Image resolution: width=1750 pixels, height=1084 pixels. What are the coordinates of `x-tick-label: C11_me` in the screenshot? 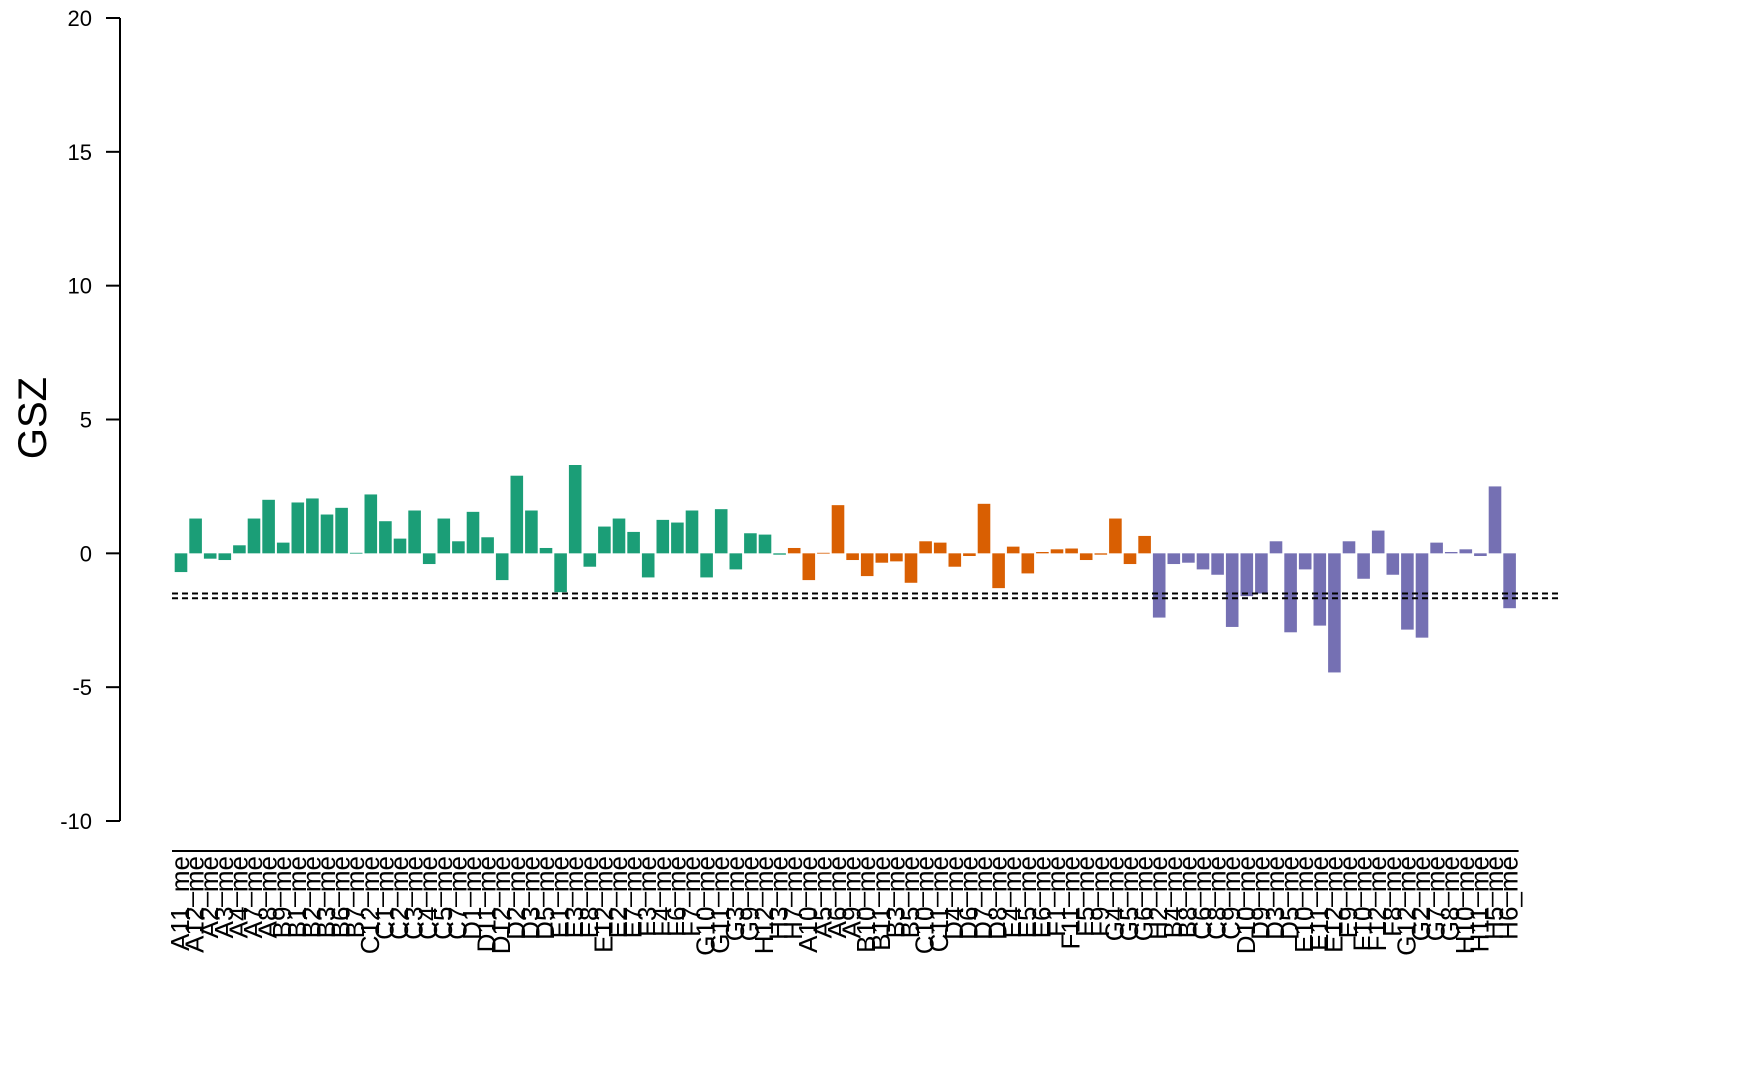 It's located at (939, 904).